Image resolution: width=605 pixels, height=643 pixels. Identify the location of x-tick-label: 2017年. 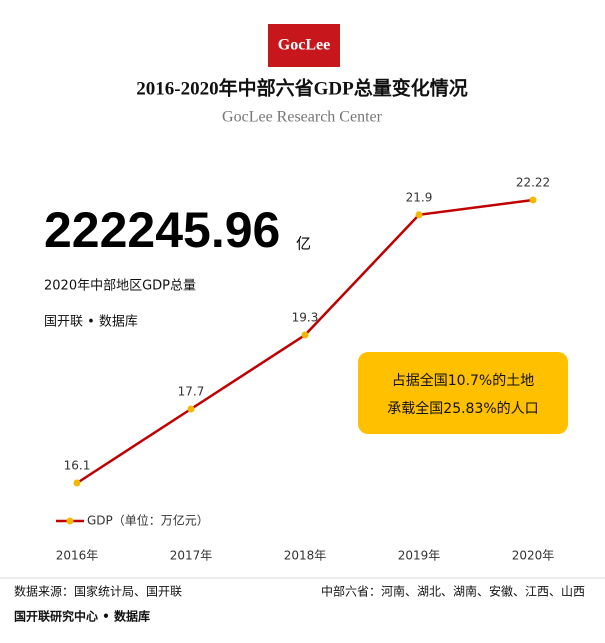
(191, 556).